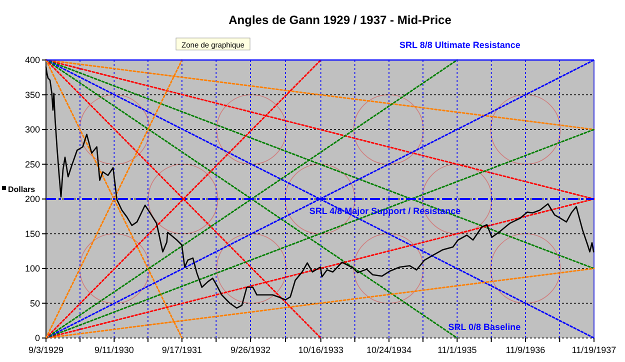 This screenshot has width=625, height=362. Describe the element at coordinates (32, 60) in the screenshot. I see `y-tick-label: 400` at that location.